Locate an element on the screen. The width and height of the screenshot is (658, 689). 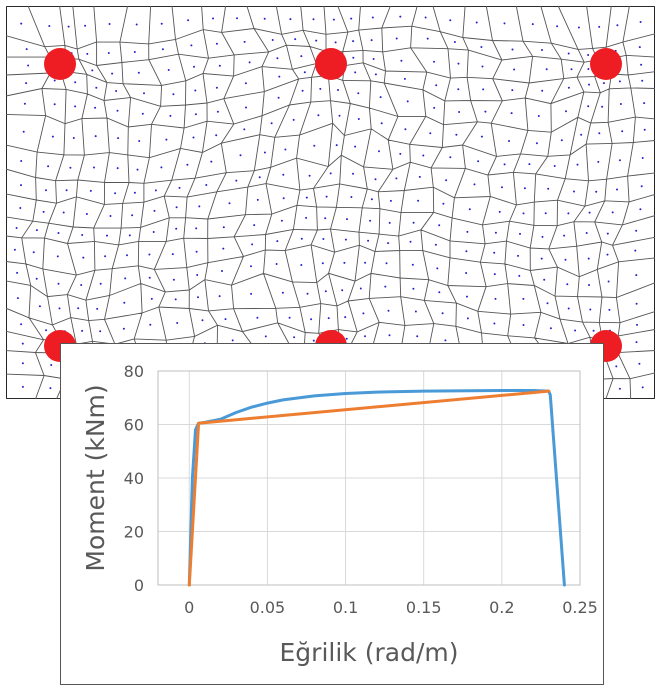
x-tick-label: 0.15 is located at coordinates (424, 607).